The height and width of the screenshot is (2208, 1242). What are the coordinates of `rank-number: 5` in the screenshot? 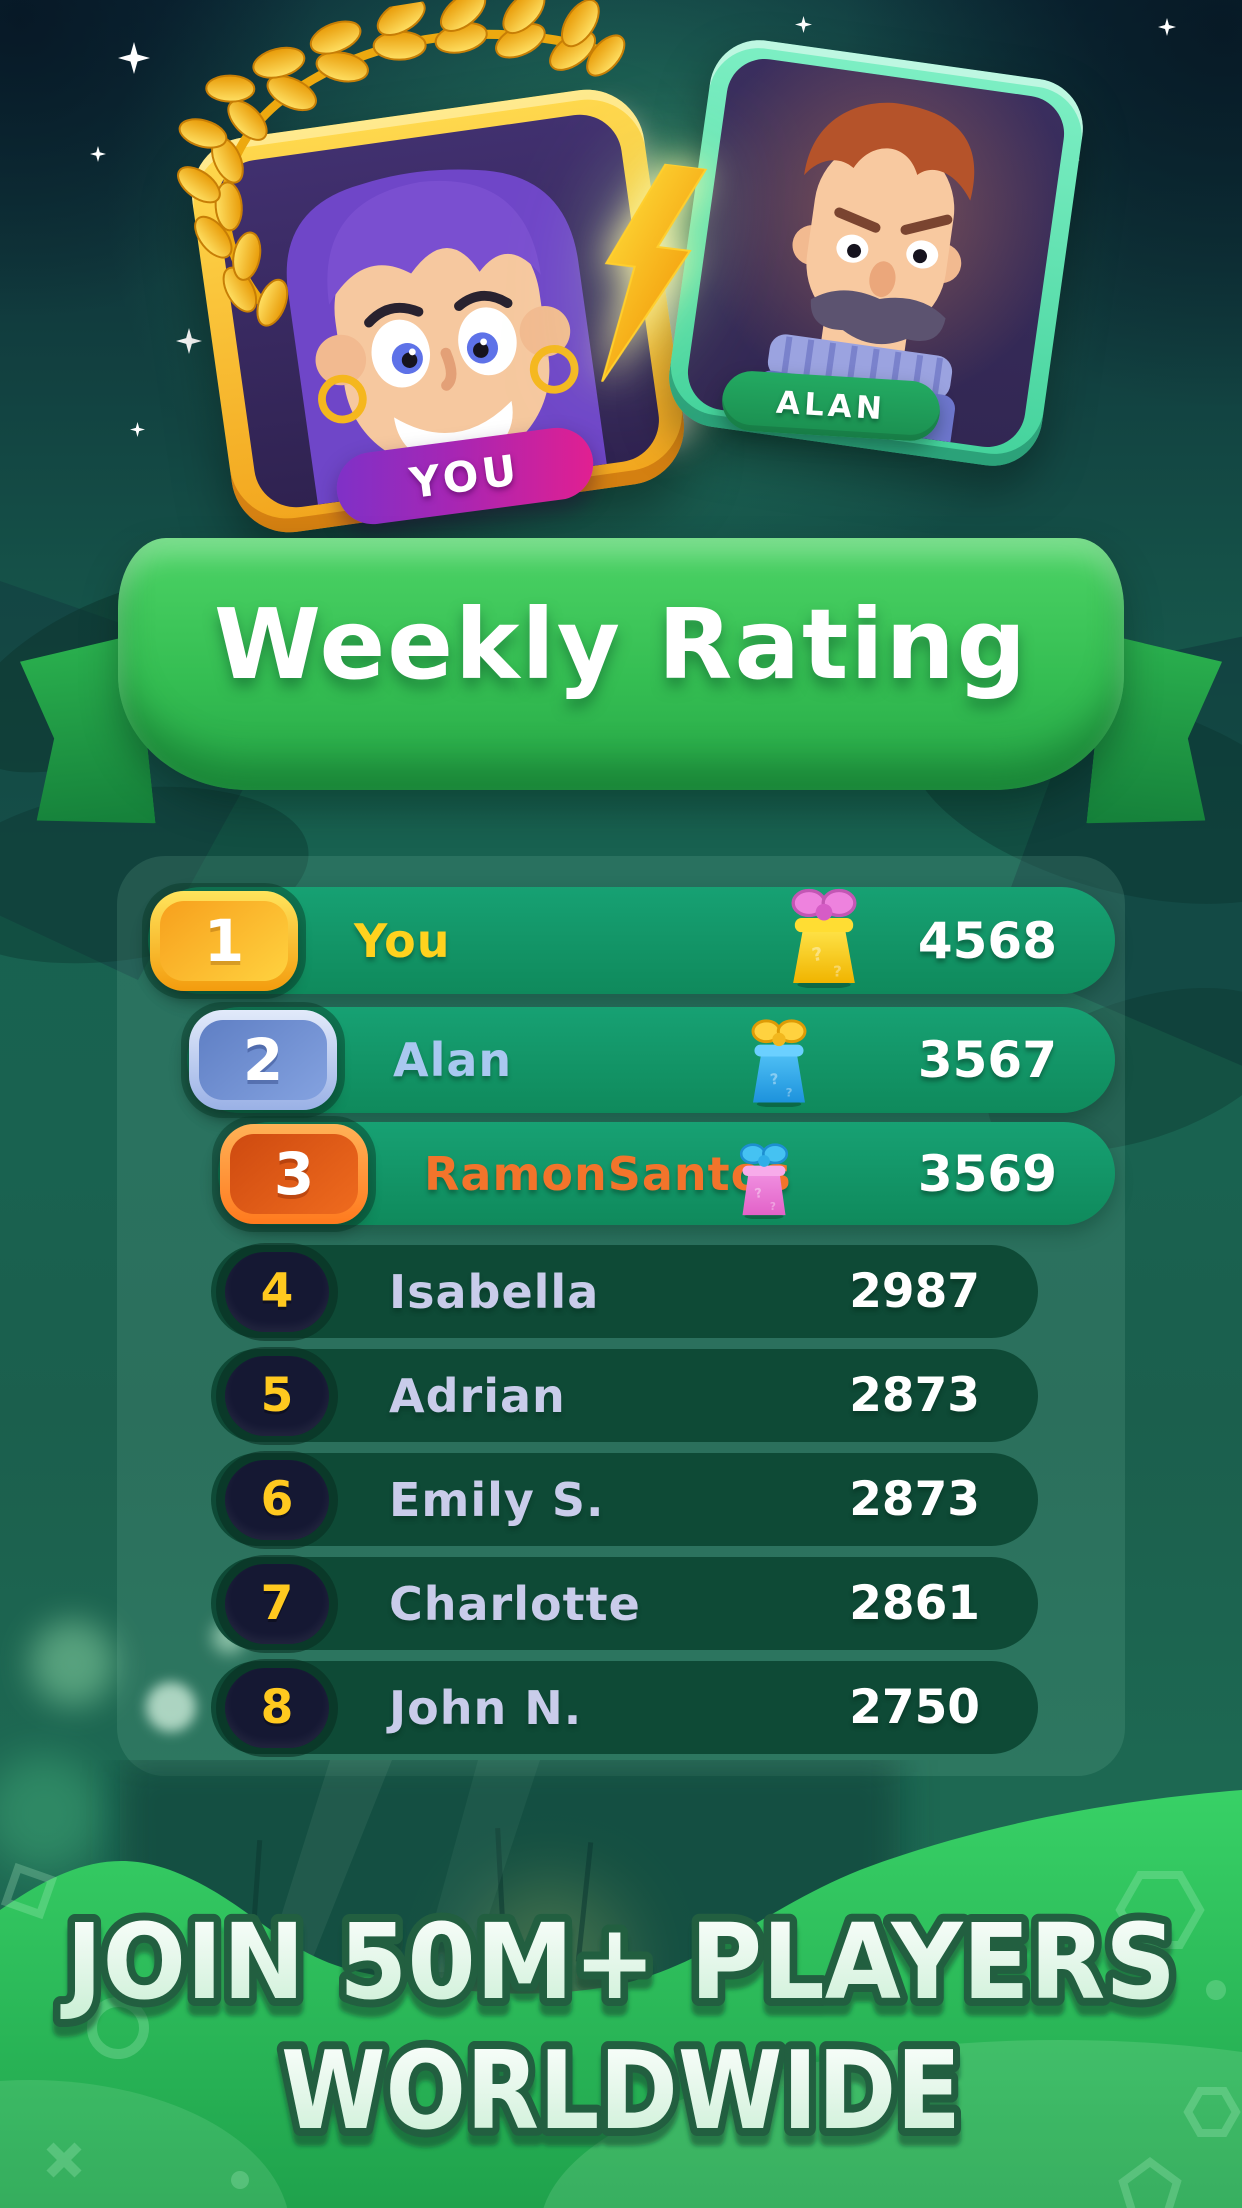 It's located at (277, 1395).